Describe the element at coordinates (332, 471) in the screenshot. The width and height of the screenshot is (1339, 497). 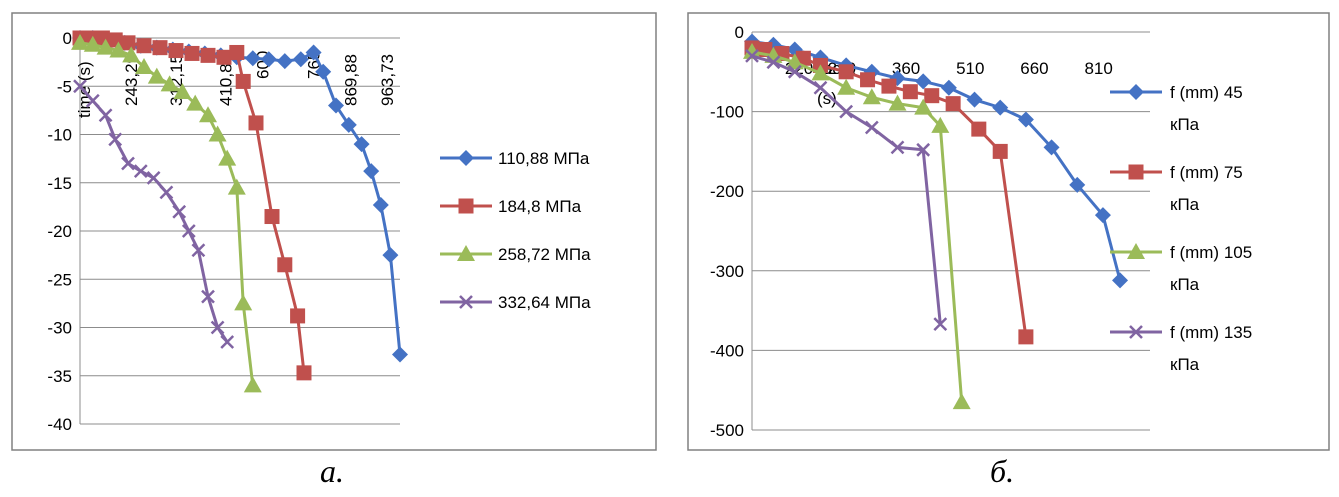
I see `caption-a: а.` at that location.